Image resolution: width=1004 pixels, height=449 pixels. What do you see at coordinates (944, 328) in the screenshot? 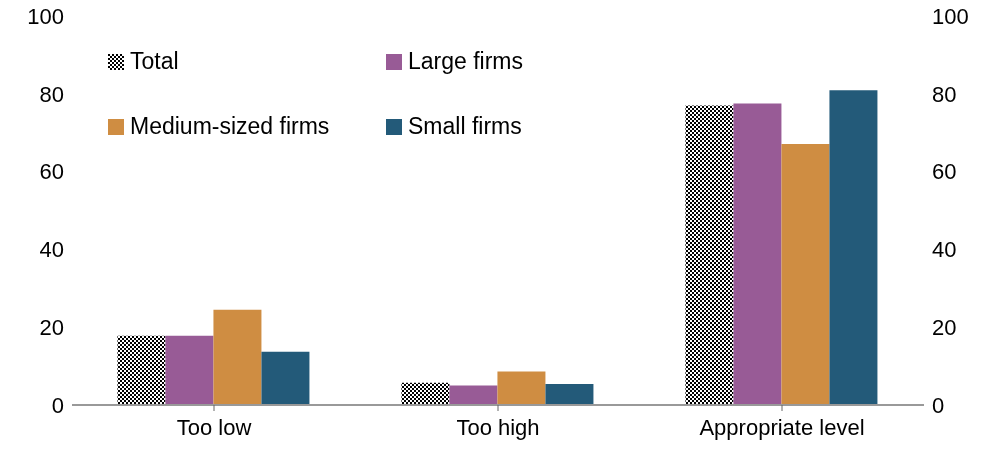
I see `y2-tick-label: 20` at bounding box center [944, 328].